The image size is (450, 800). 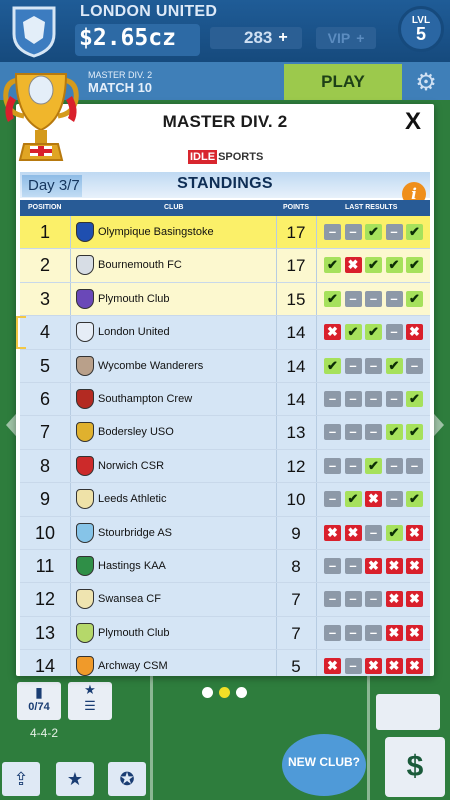 I want to click on row-club-name: Stourbridge AS, so click(x=135, y=532).